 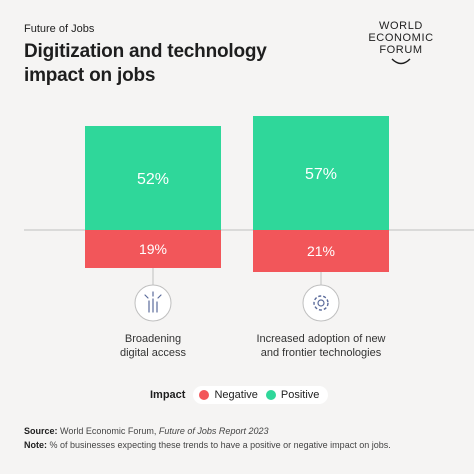 I want to click on logo-line-1: WORLD, so click(x=401, y=26).